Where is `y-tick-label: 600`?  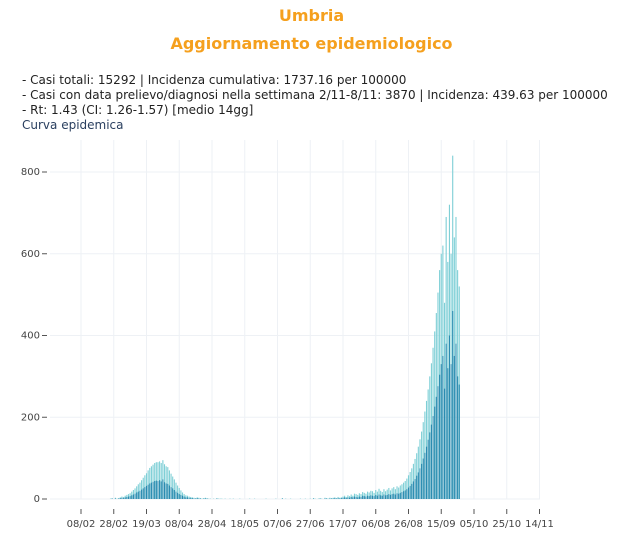
y-tick-label: 600 is located at coordinates (30, 254).